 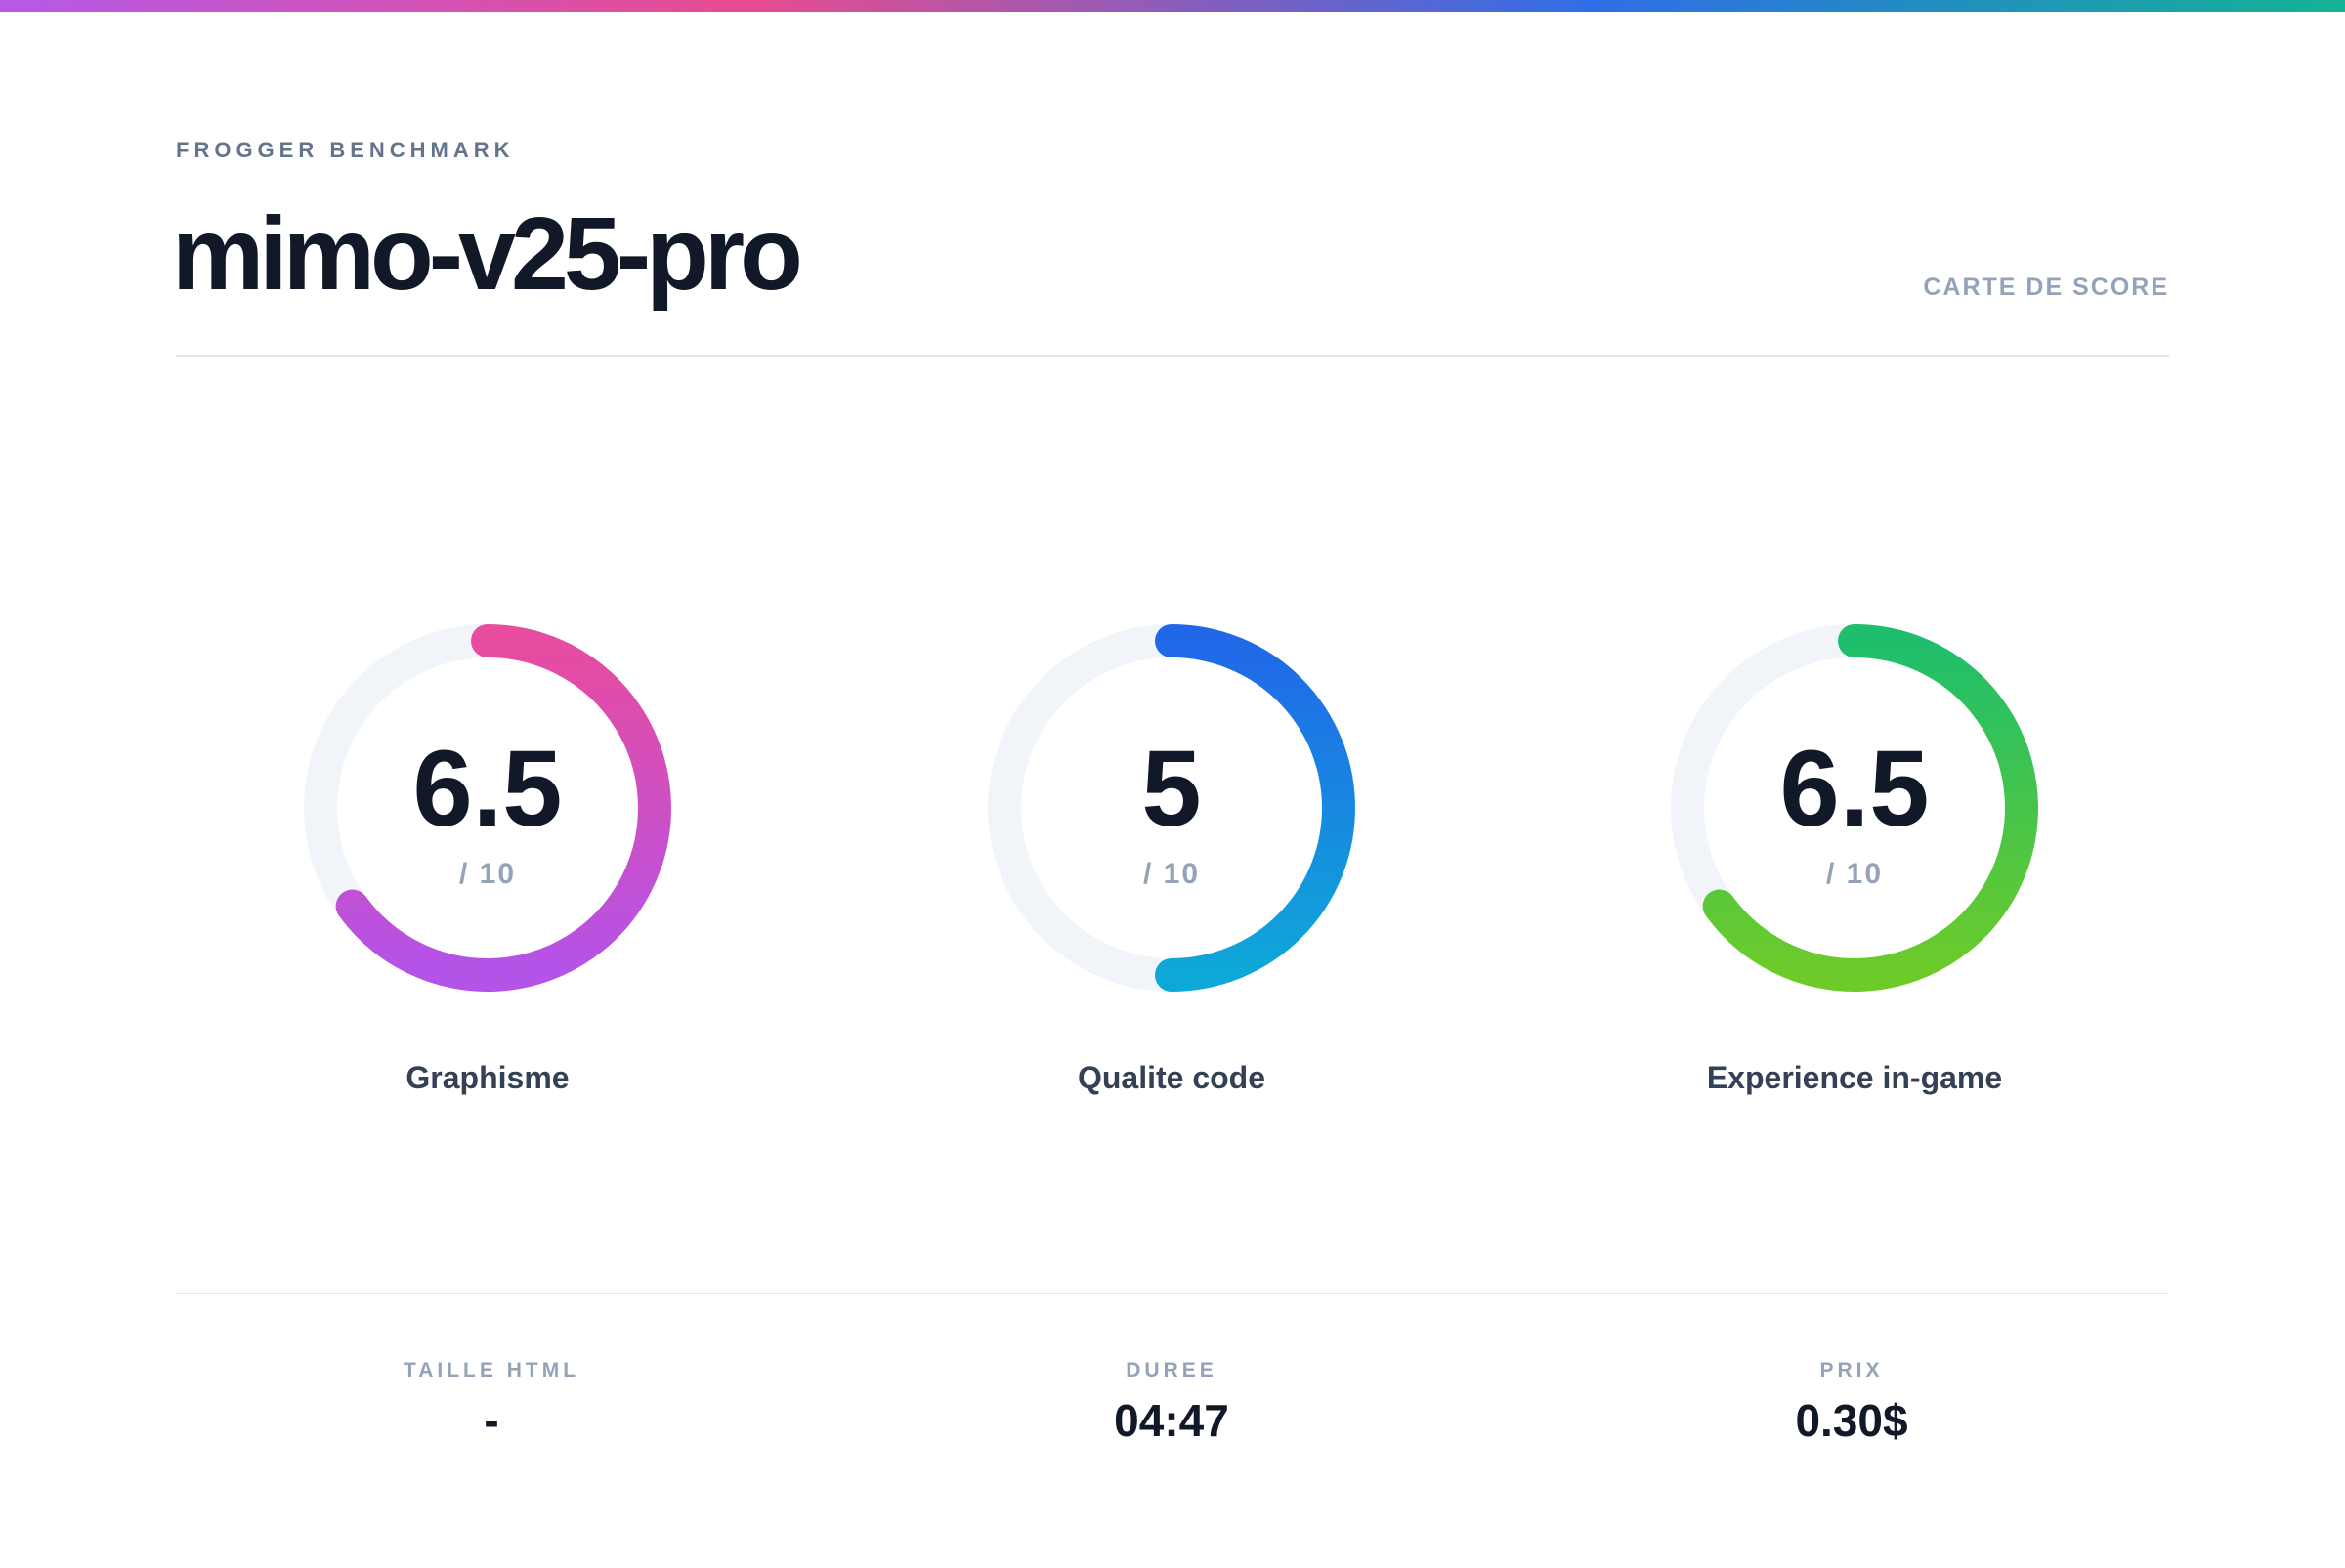 I want to click on card-tag: CARTE DE SCORE, so click(x=2046, y=287).